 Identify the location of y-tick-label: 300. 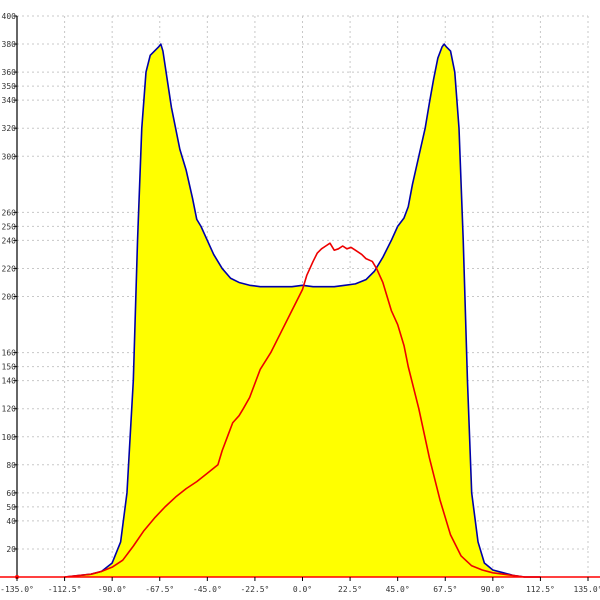
(9, 156).